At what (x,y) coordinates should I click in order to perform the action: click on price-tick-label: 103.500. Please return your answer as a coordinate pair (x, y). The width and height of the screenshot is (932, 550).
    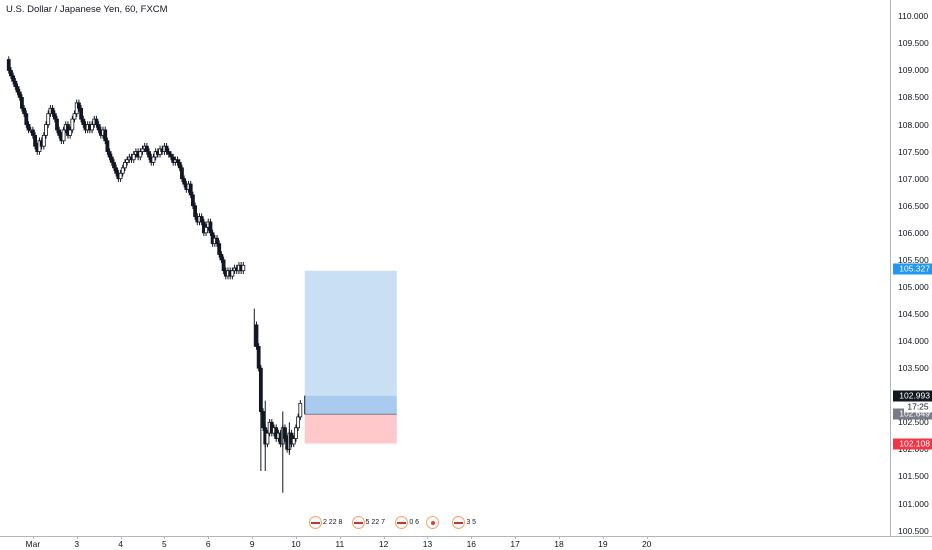
    Looking at the image, I should click on (913, 368).